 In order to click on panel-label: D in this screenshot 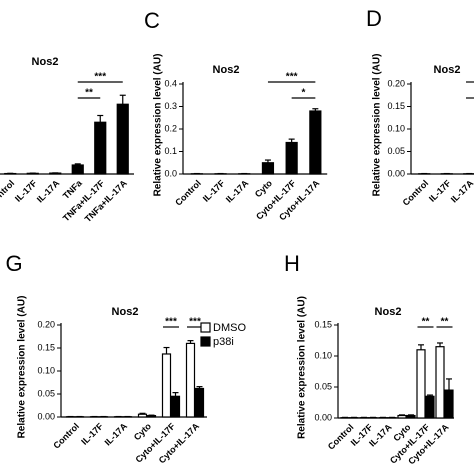, I will do `click(374, 18)`.